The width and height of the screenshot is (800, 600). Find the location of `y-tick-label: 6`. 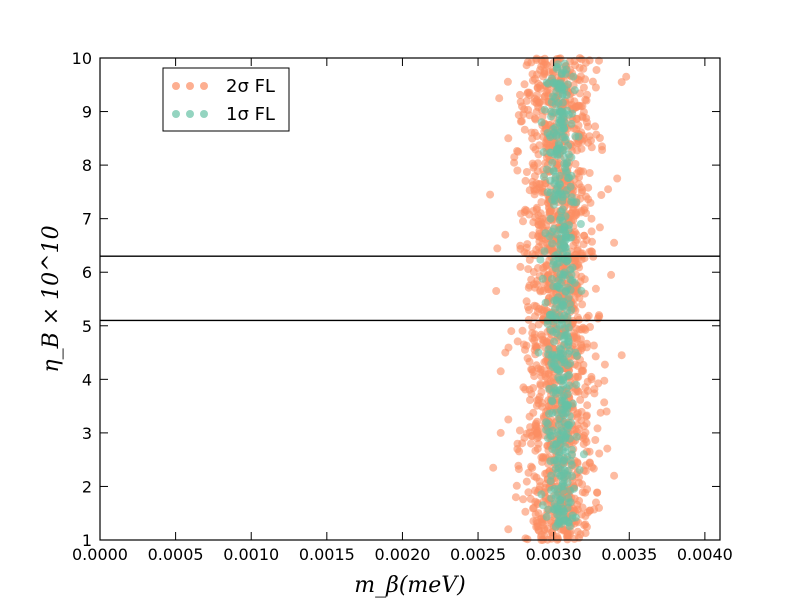

y-tick-label: 6 is located at coordinates (87, 272).